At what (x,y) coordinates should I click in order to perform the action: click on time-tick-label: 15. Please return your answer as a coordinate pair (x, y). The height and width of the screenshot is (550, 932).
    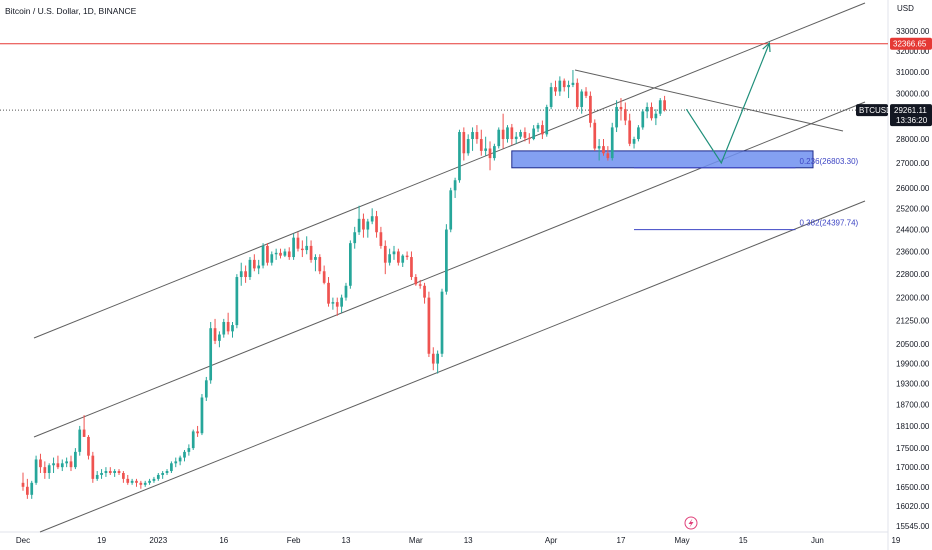
    Looking at the image, I should click on (743, 540).